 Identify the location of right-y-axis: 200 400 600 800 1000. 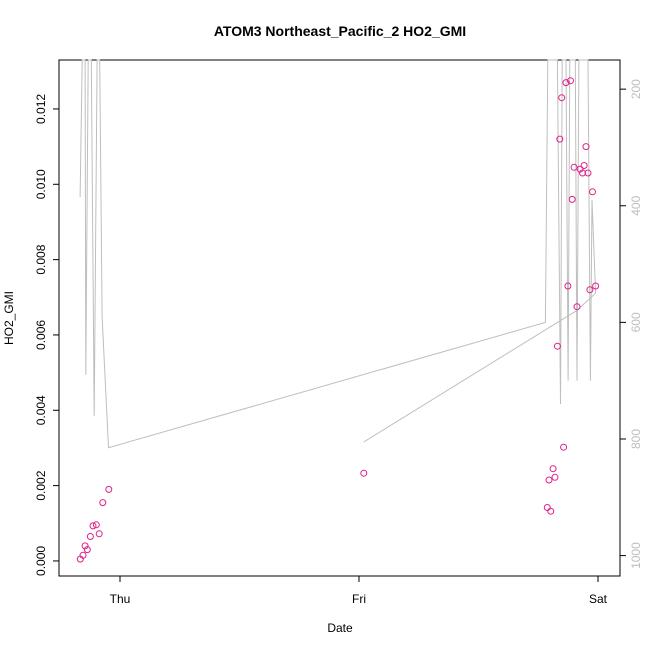
(631, 324).